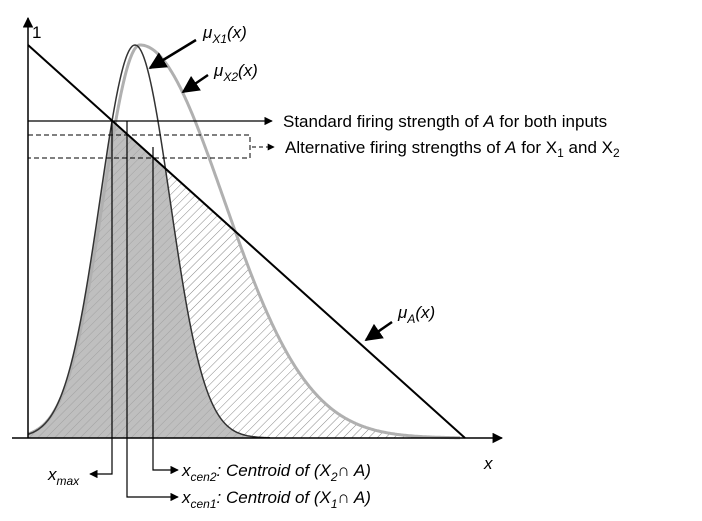 The height and width of the screenshot is (521, 702). What do you see at coordinates (276, 472) in the screenshot?
I see `x-cen2-label: xcen2: Centroid of (X2∩ A)` at bounding box center [276, 472].